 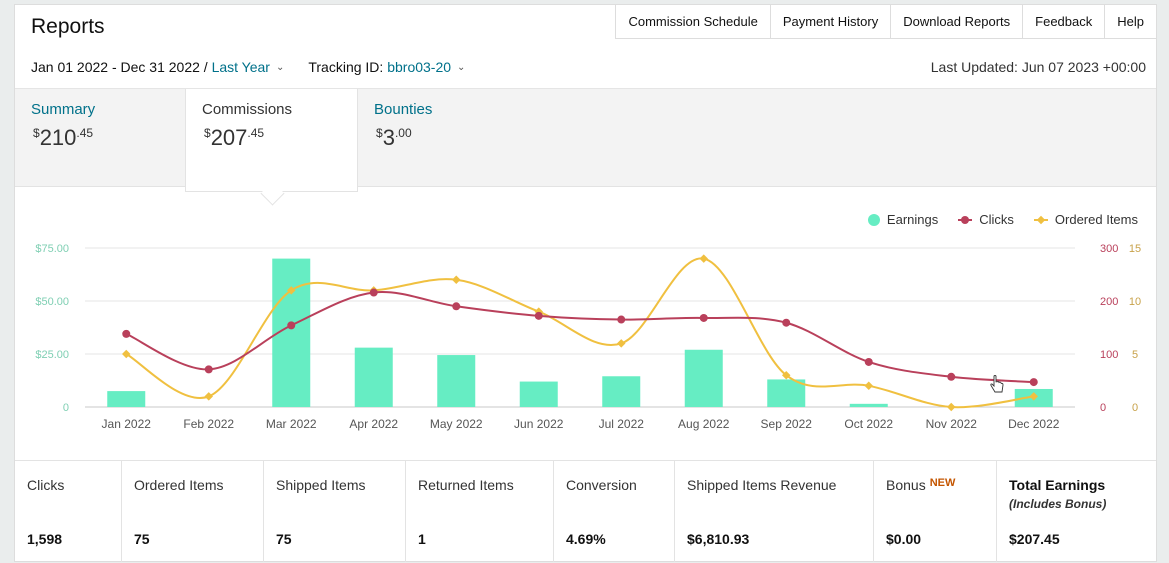 What do you see at coordinates (346, 67) in the screenshot?
I see `tracking-id-label: Tracking ID:` at bounding box center [346, 67].